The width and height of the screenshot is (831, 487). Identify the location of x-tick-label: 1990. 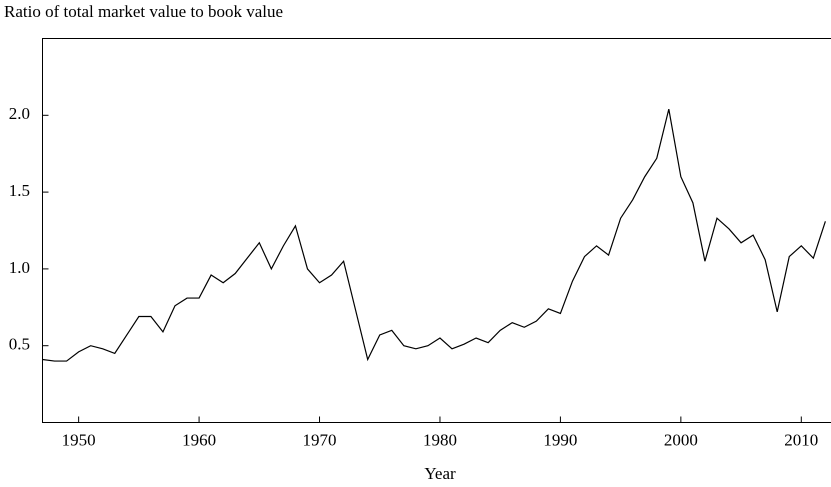
(560, 439).